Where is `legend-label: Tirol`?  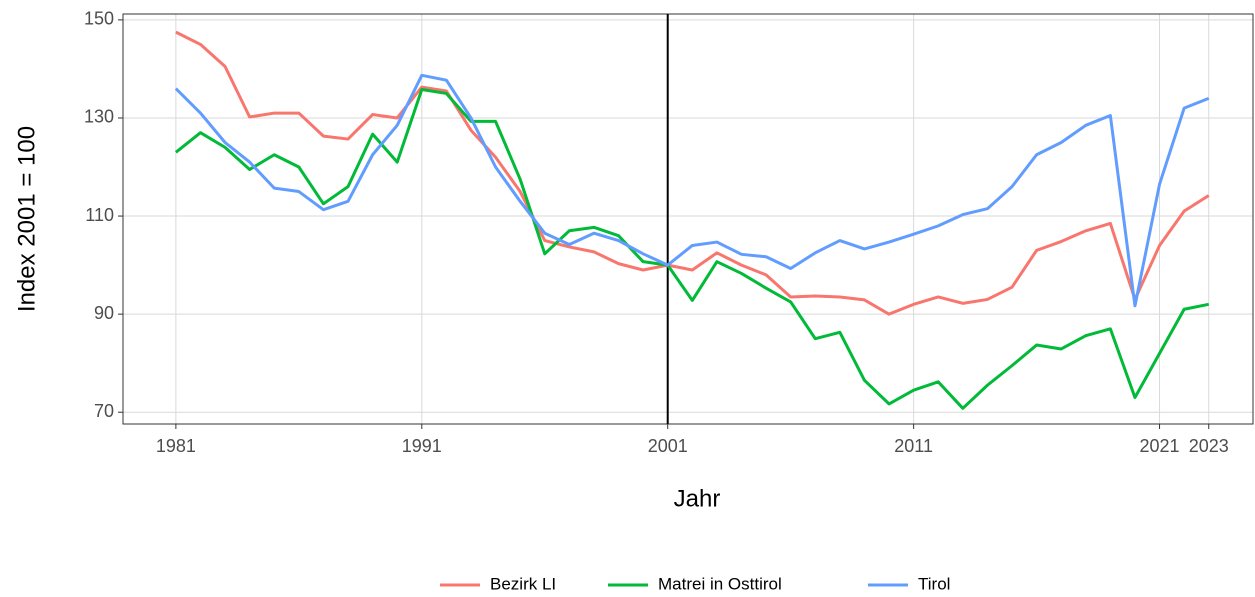 legend-label: Tirol is located at coordinates (934, 583).